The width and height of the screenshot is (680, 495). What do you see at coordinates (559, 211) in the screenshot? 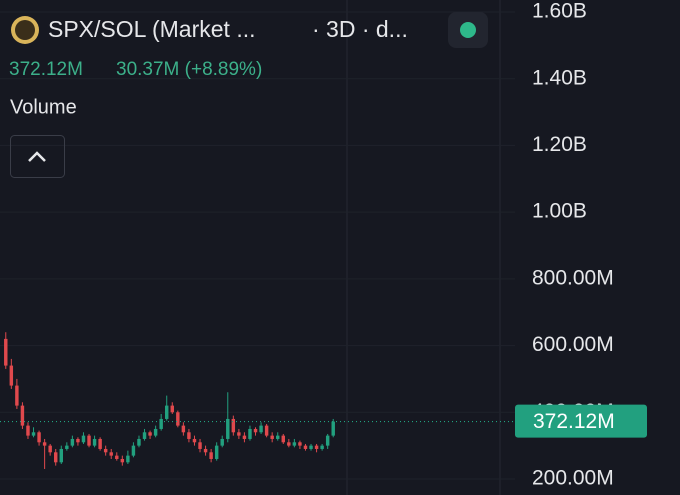
I see `y-tick-label: 1.00B` at bounding box center [559, 211].